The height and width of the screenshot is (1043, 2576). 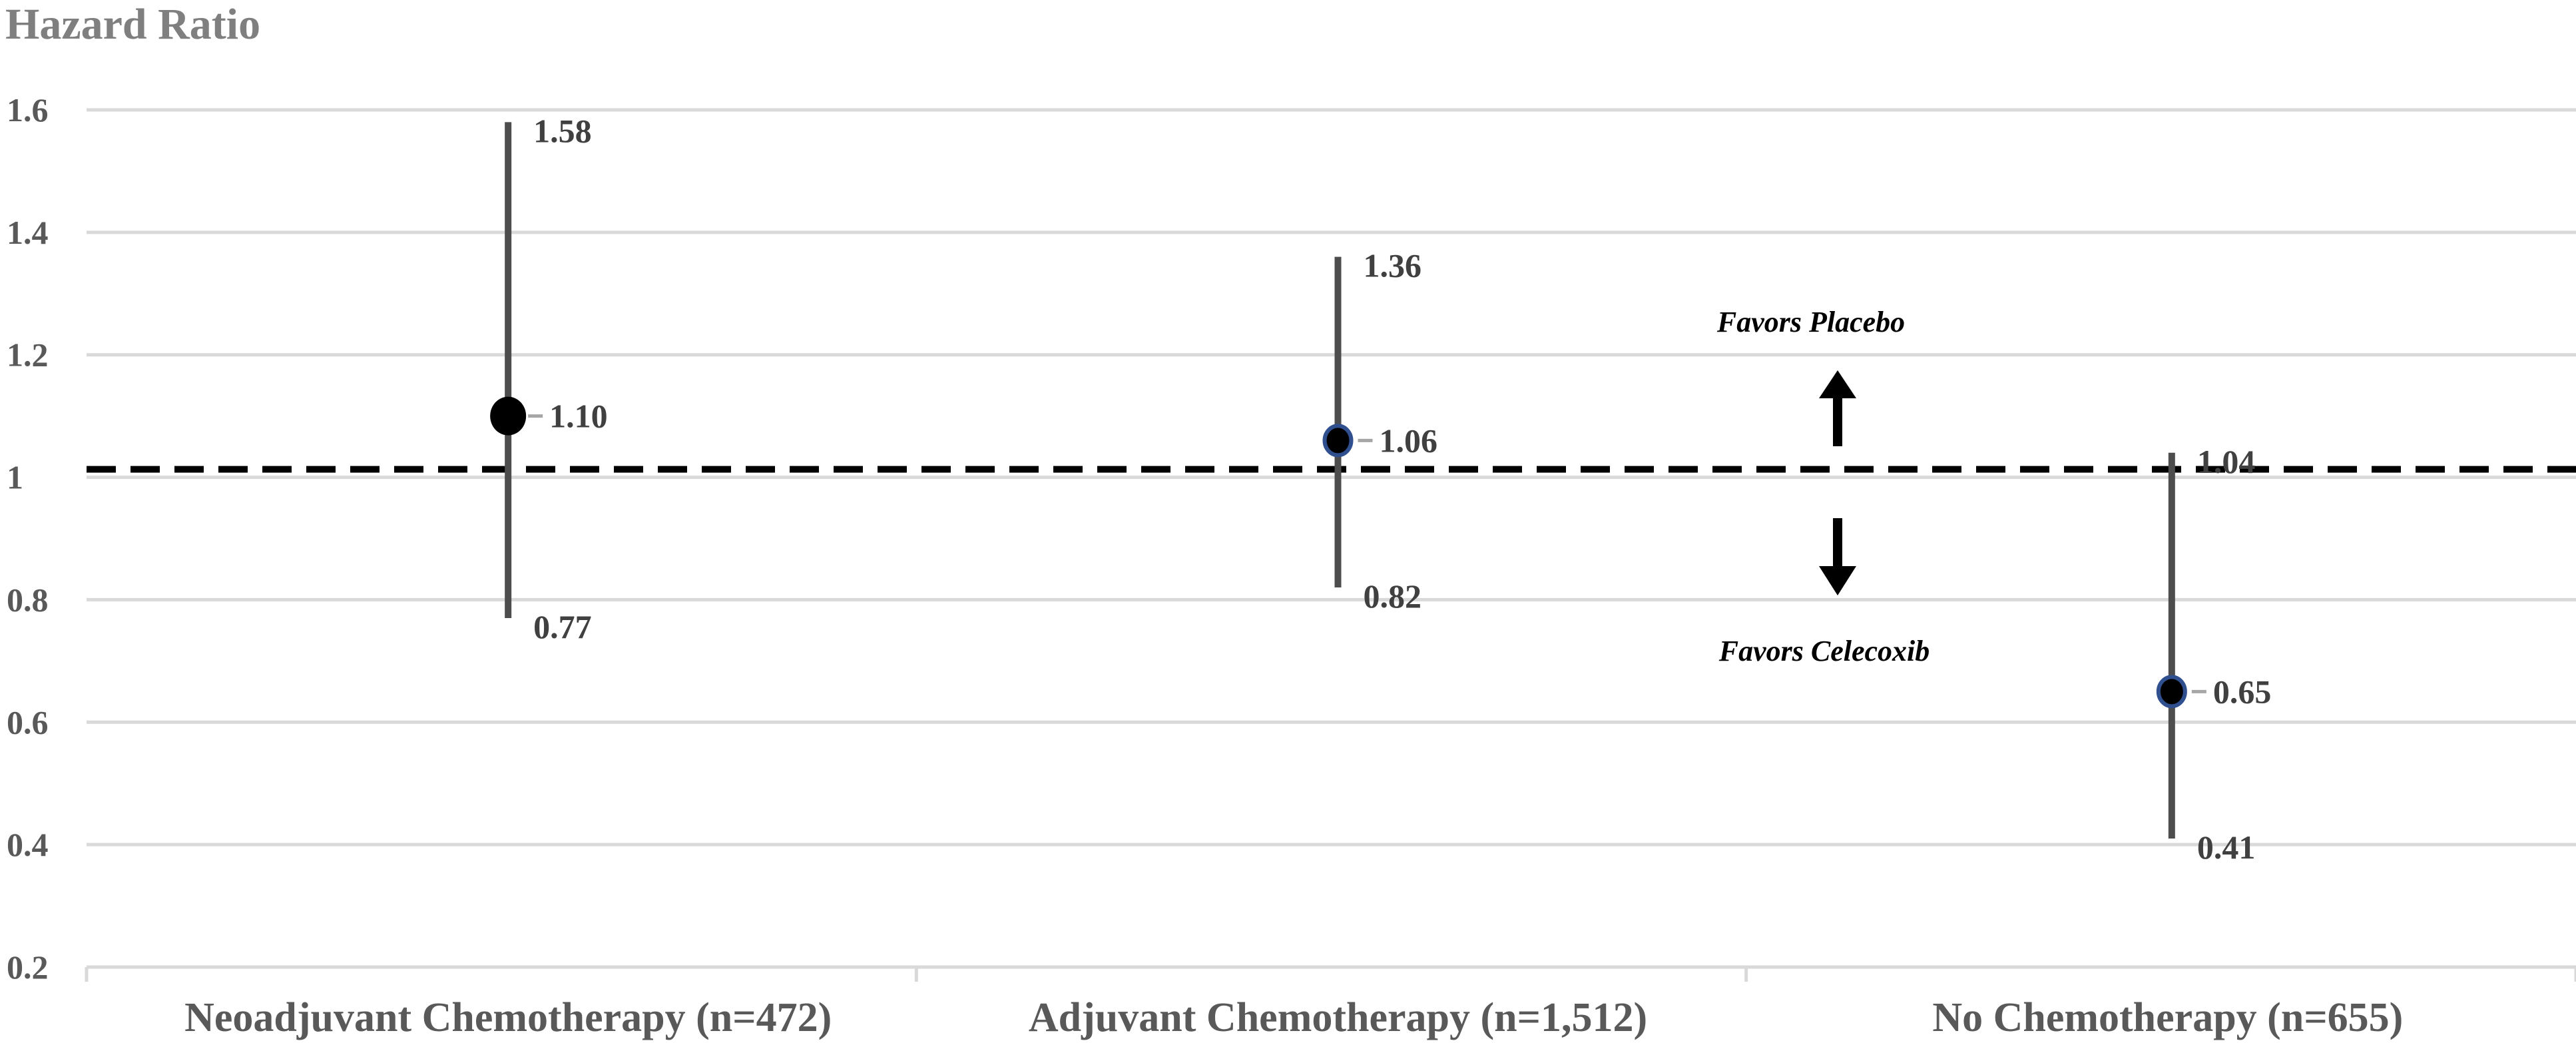 What do you see at coordinates (28, 599) in the screenshot?
I see `y-tick-label: 0.8` at bounding box center [28, 599].